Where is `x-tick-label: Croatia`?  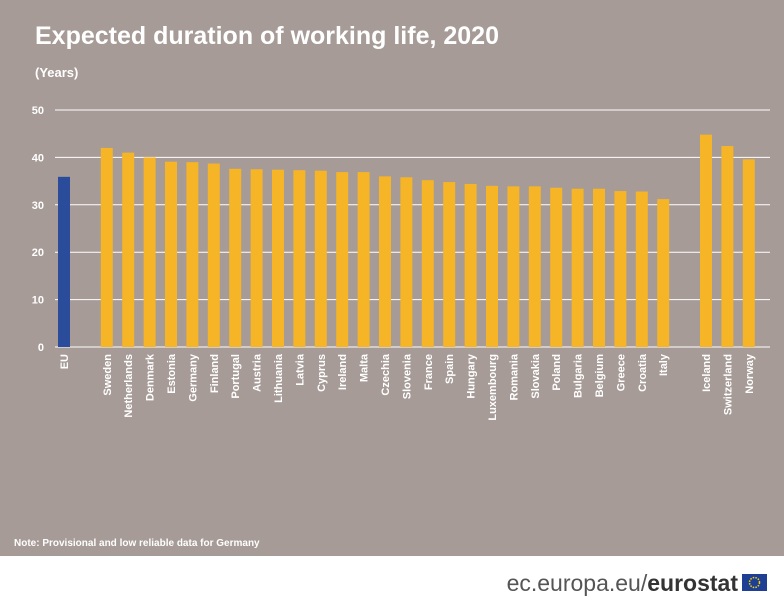 x-tick-label: Croatia is located at coordinates (643, 372).